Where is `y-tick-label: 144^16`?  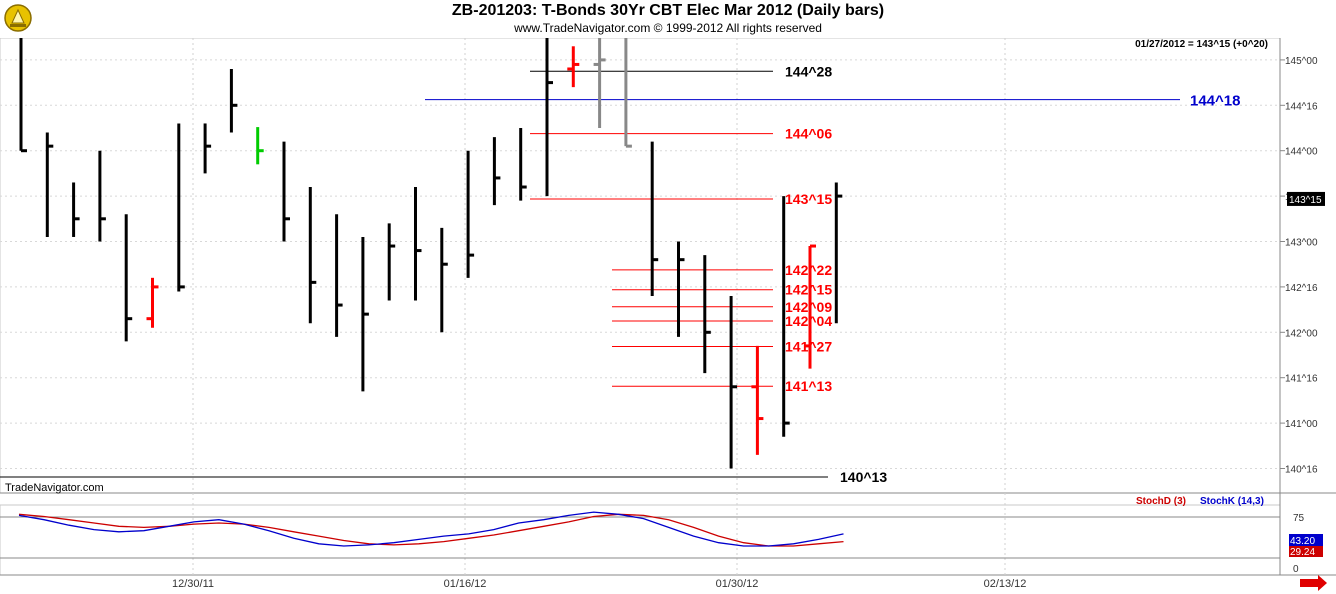 y-tick-label: 144^16 is located at coordinates (1301, 106).